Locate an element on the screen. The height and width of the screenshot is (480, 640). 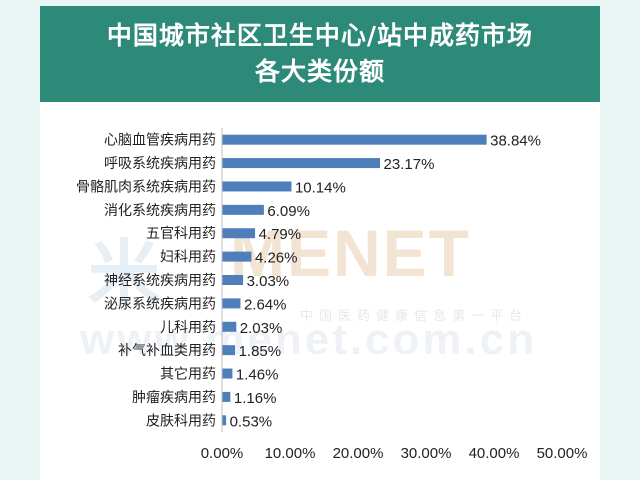
x-tick-label: 40.00% is located at coordinates (494, 453).